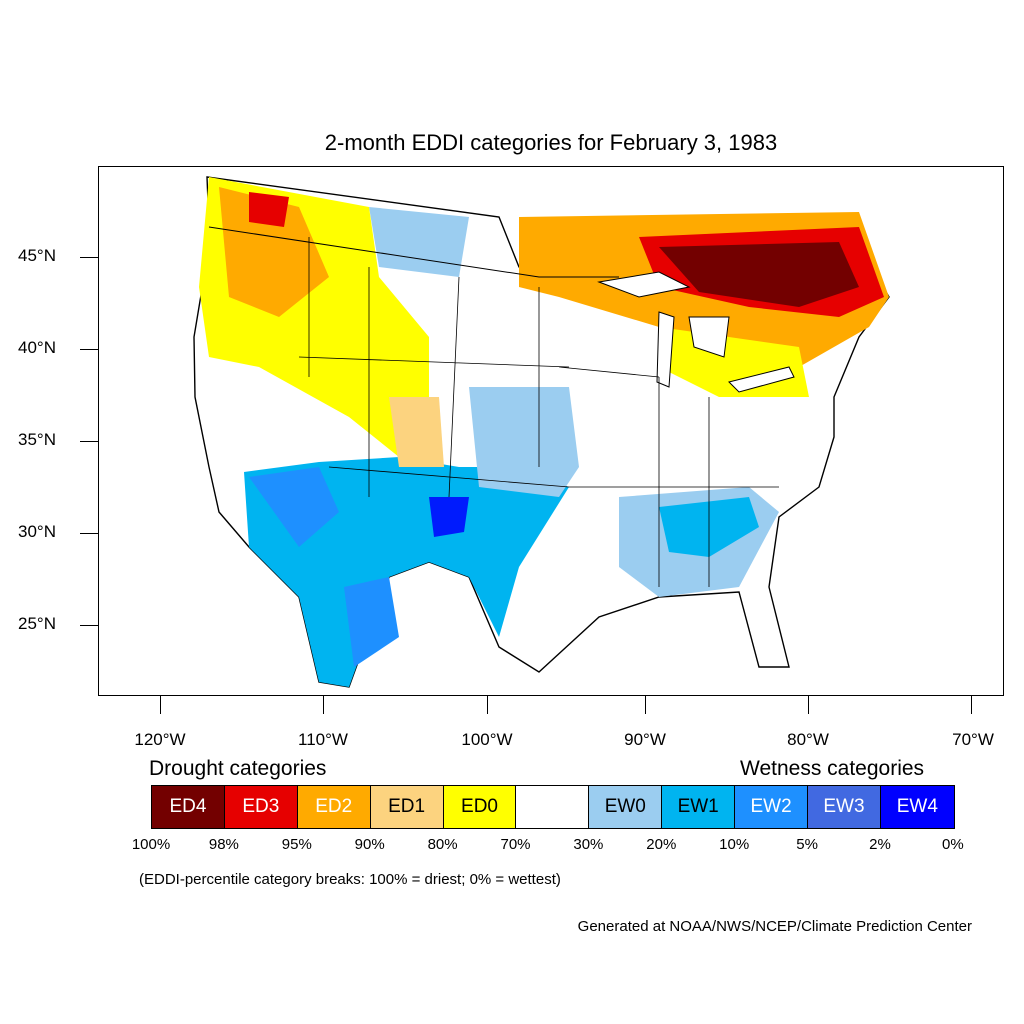 Image resolution: width=1024 pixels, height=1024 pixels. Describe the element at coordinates (772, 807) in the screenshot. I see `legend-swatch-ew2: EW2` at that location.